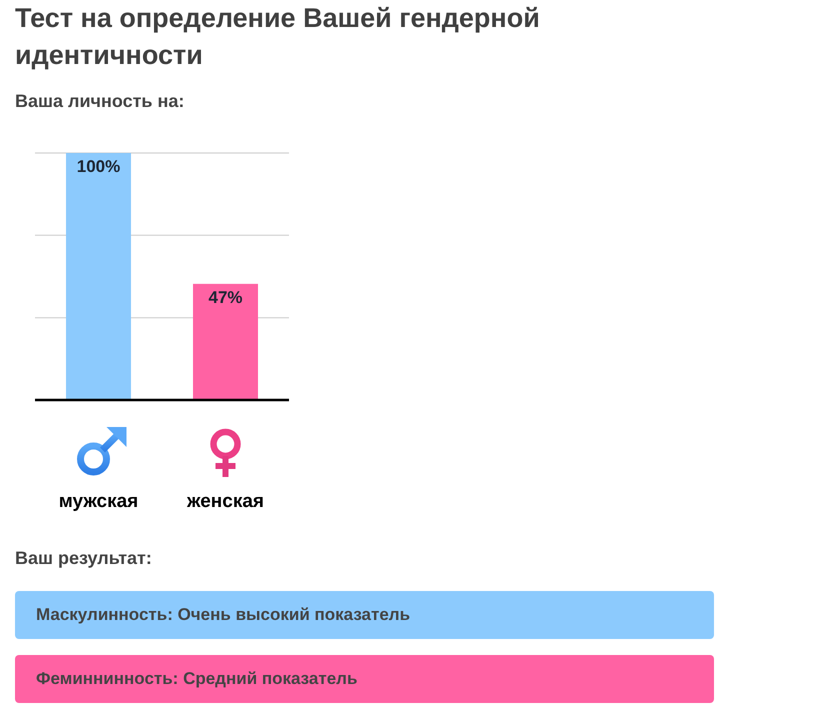 The image size is (813, 718). I want to click on text: Феминнинность: Средний показатель, so click(197, 679).